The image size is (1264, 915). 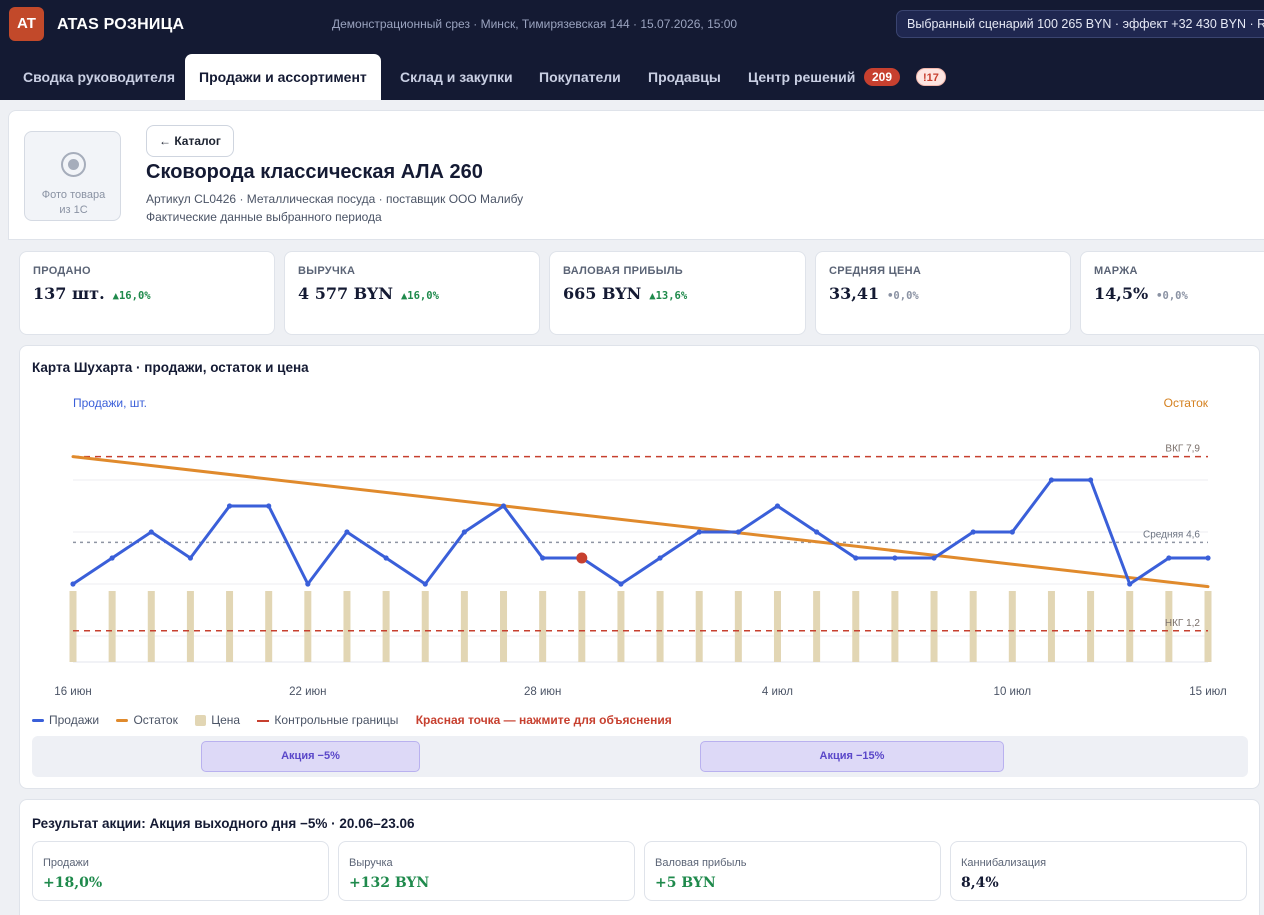 I want to click on kpi-card-gross-profit: ВАЛОВАЯ ПРИБЫЛЬ 665 BYN ▲13,6%, so click(x=677, y=293).